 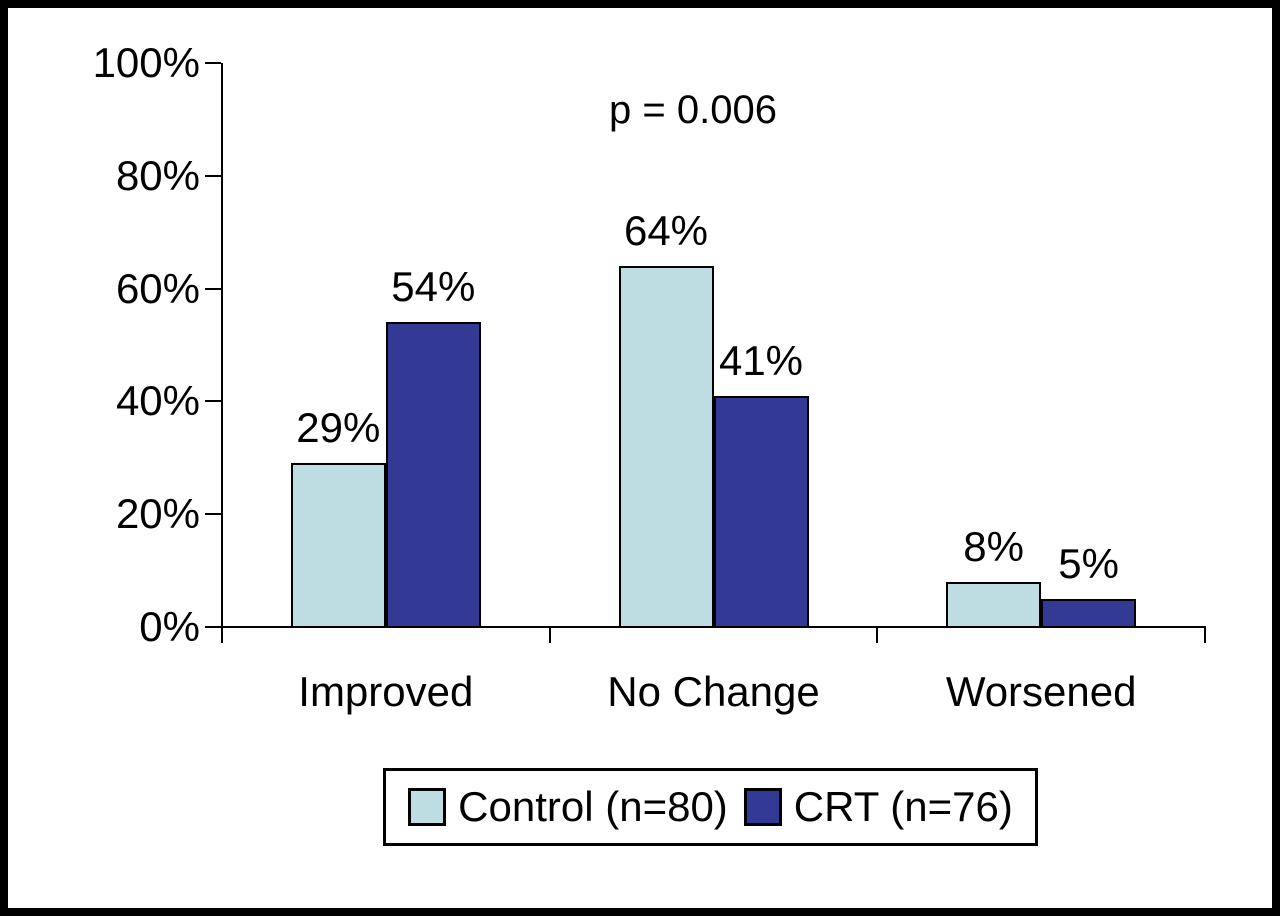 What do you see at coordinates (169, 626) in the screenshot?
I see `y-axis-tick-label: 0%` at bounding box center [169, 626].